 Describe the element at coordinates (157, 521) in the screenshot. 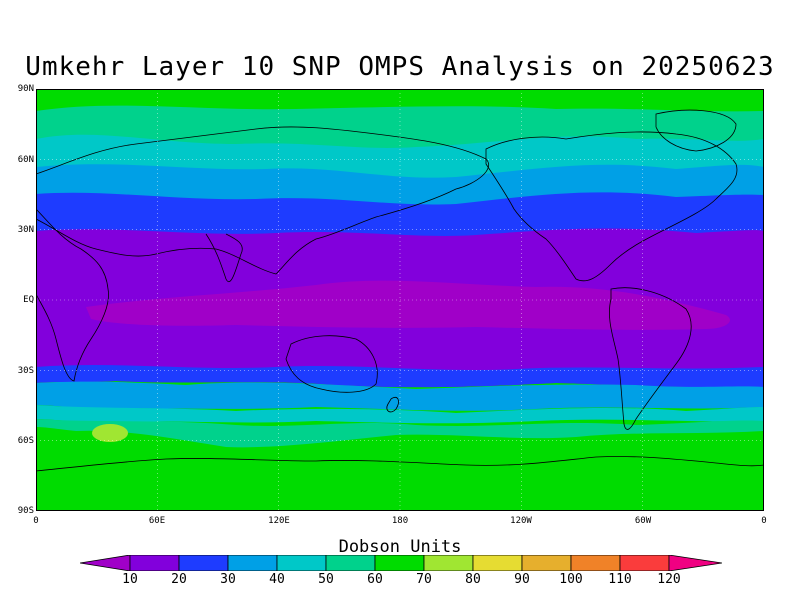

I see `lon-label-60e: 60E` at that location.